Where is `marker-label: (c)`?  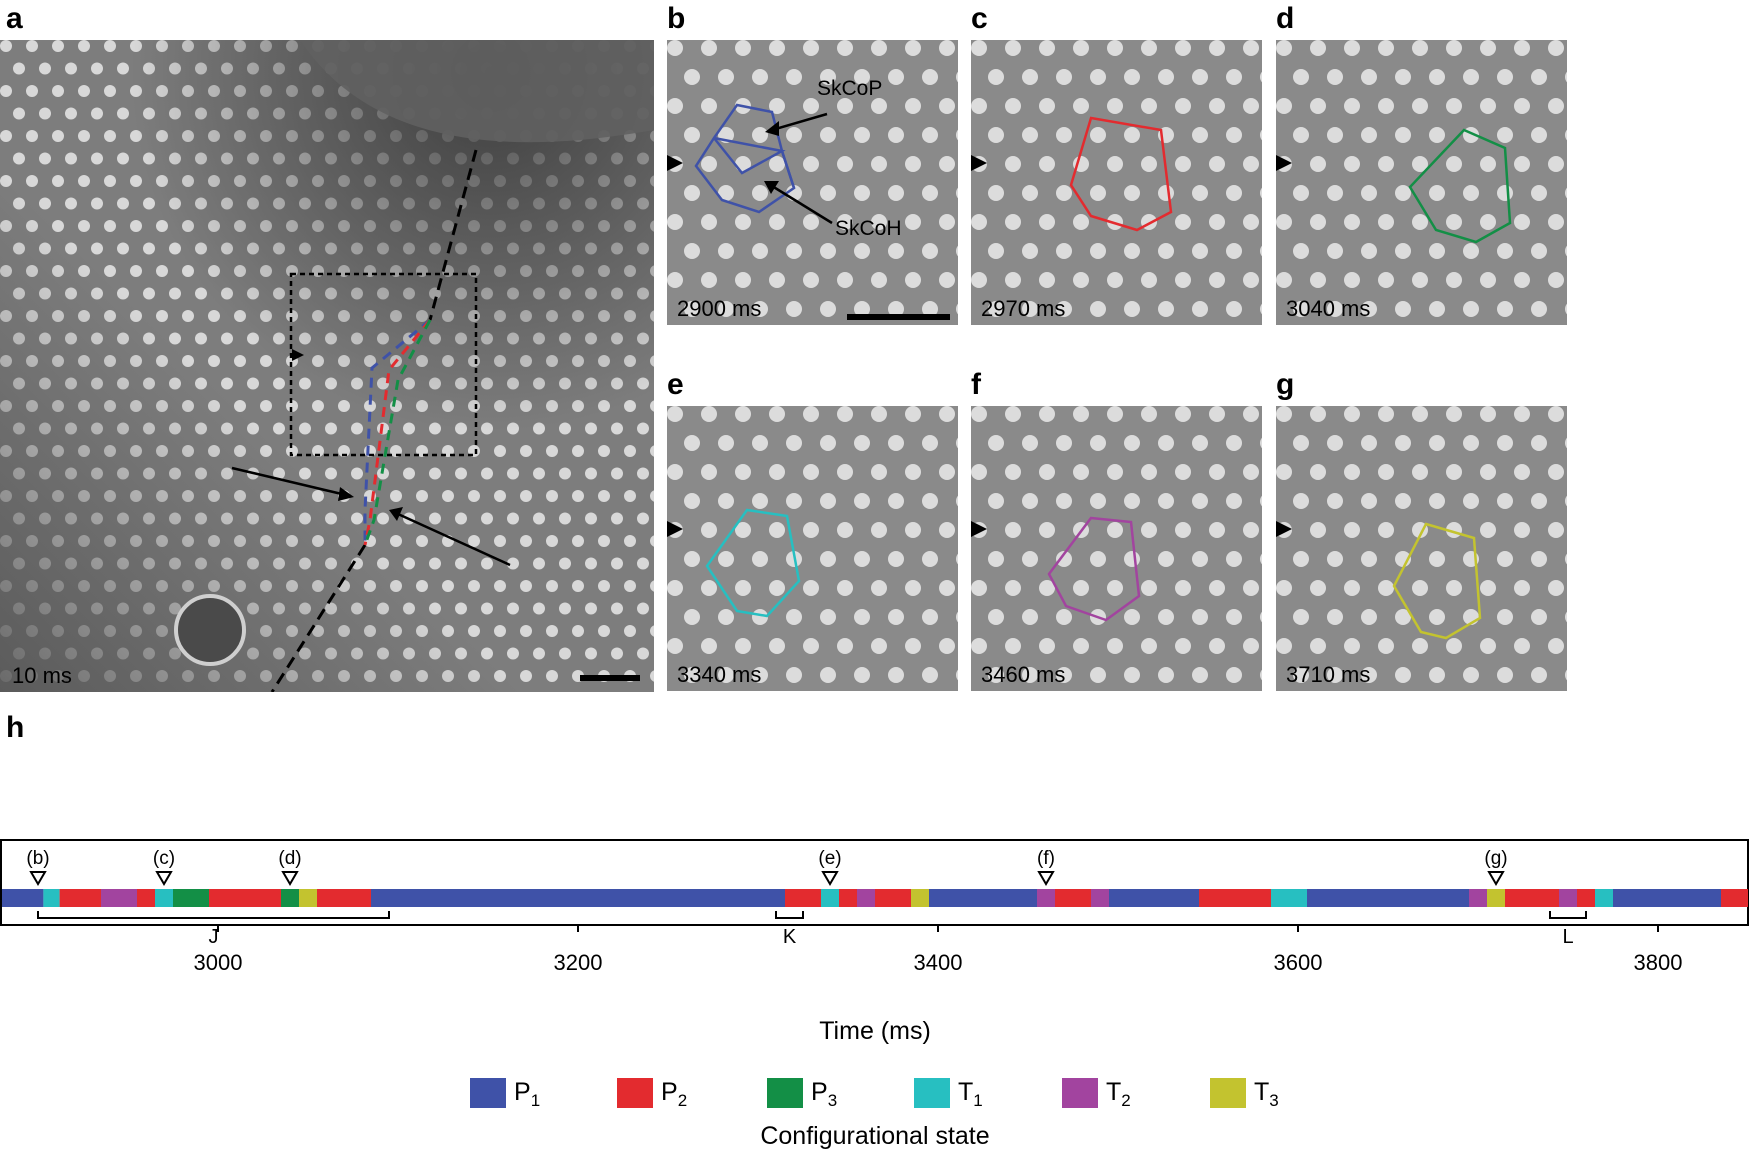 marker-label: (c) is located at coordinates (164, 858).